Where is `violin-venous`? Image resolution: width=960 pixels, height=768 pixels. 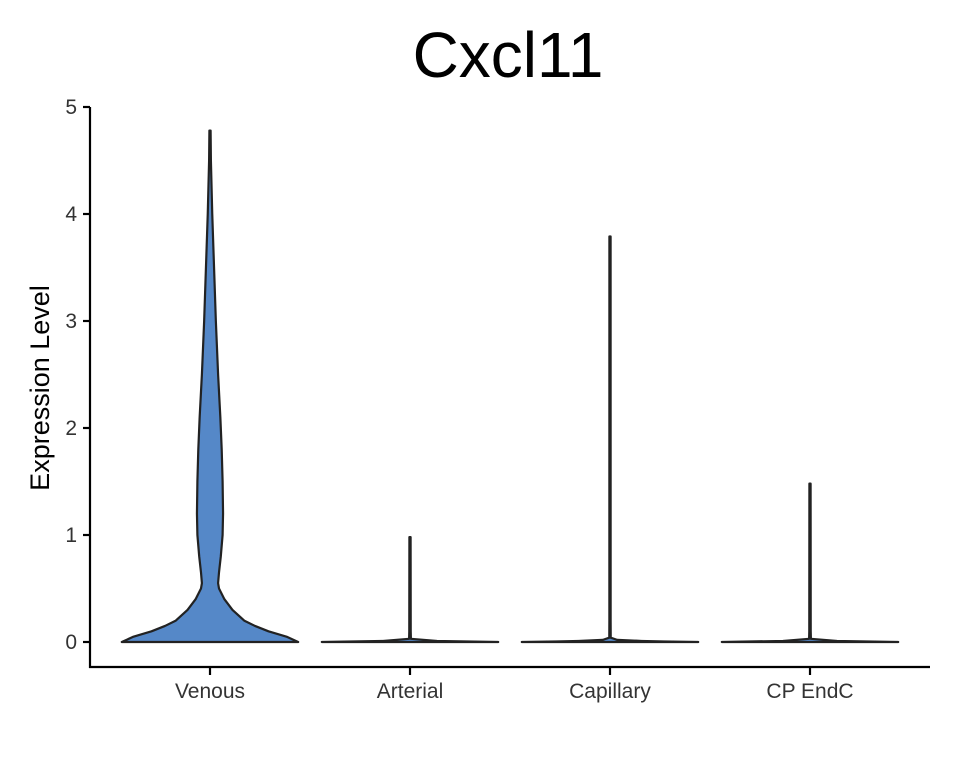 violin-venous is located at coordinates (210, 386).